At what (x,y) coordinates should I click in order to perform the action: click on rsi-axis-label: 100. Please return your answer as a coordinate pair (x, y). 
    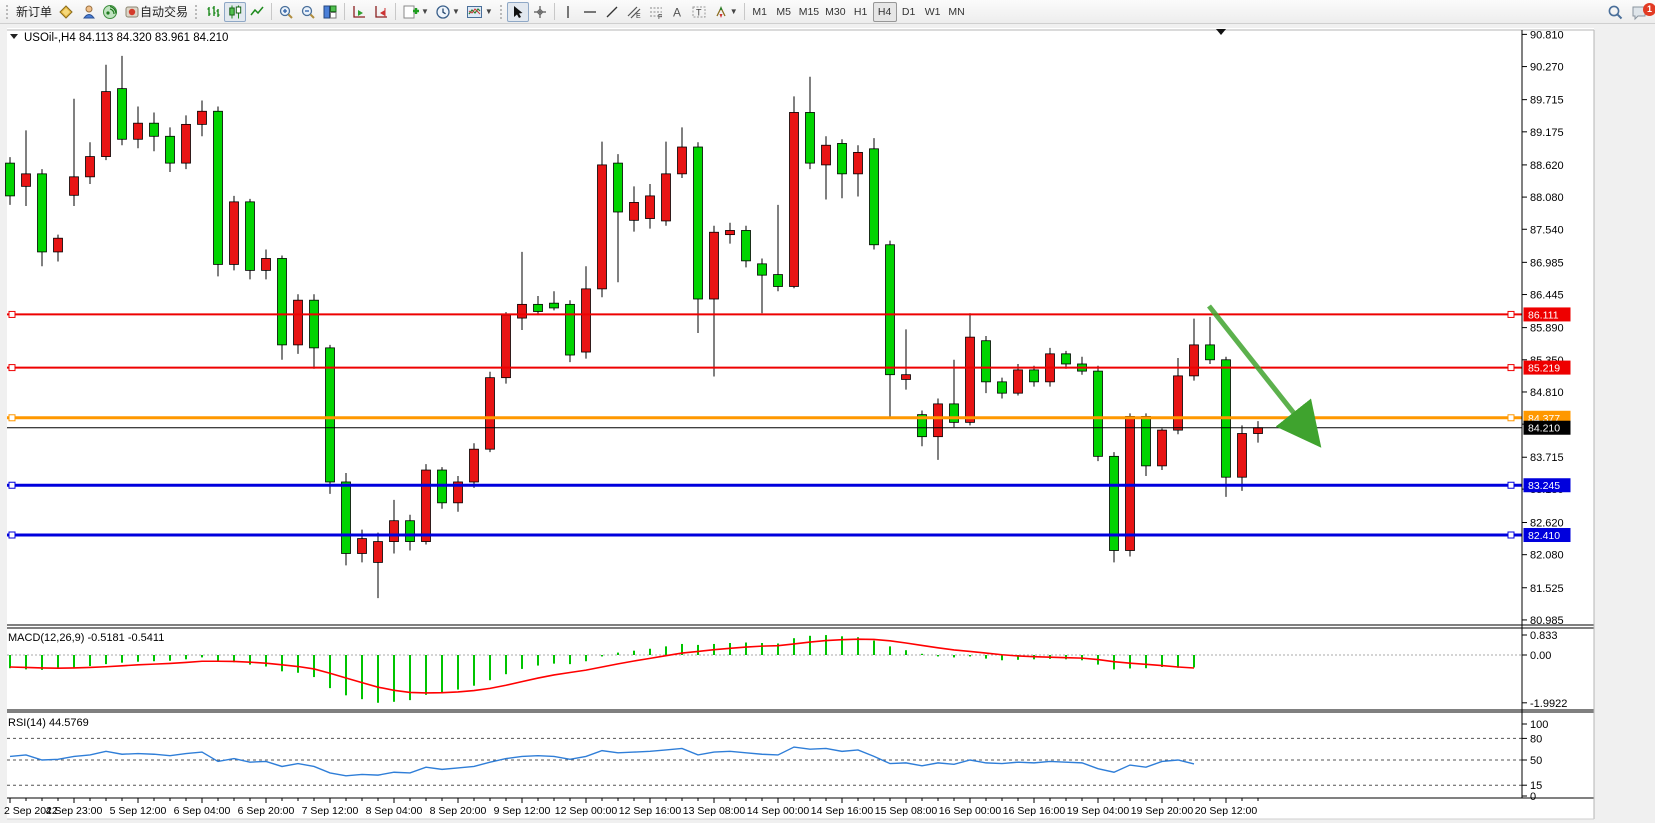
    Looking at the image, I should click on (1539, 725).